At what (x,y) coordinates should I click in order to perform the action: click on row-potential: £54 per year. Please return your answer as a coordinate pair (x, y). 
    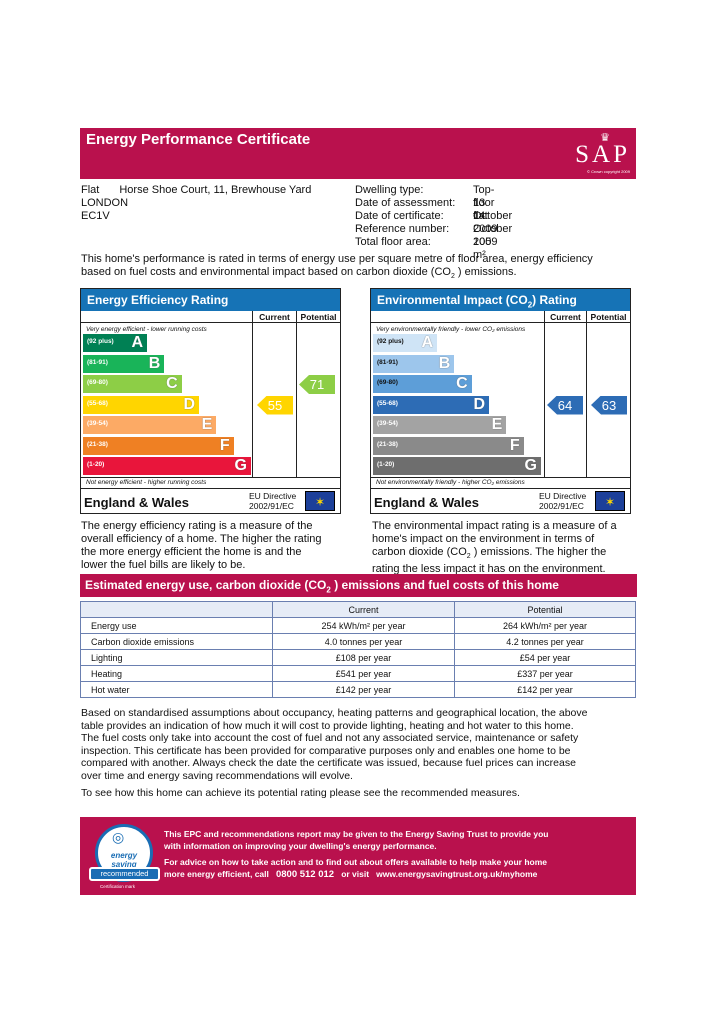
    Looking at the image, I should click on (545, 657).